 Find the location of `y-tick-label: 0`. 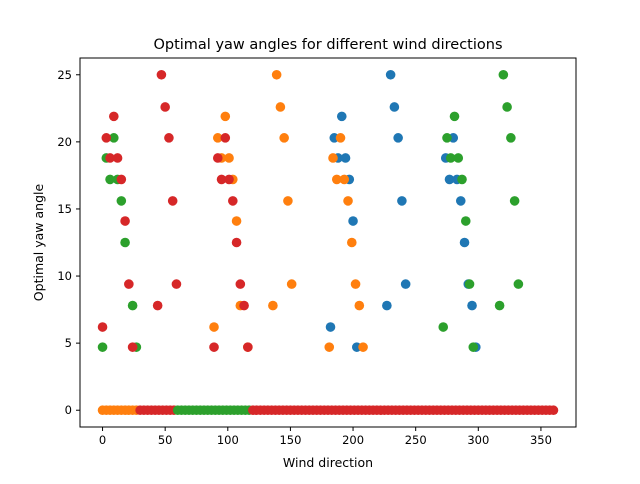

y-tick-label: 0 is located at coordinates (68, 410).